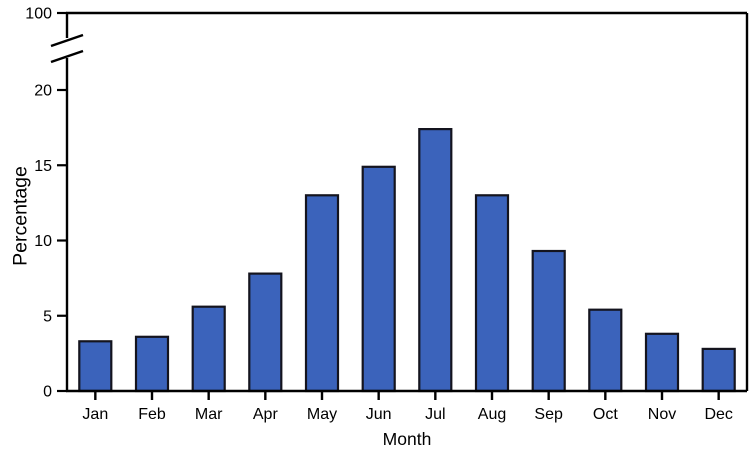 Image resolution: width=750 pixels, height=454 pixels. What do you see at coordinates (47, 392) in the screenshot?
I see `y-tick-label-0: 0` at bounding box center [47, 392].